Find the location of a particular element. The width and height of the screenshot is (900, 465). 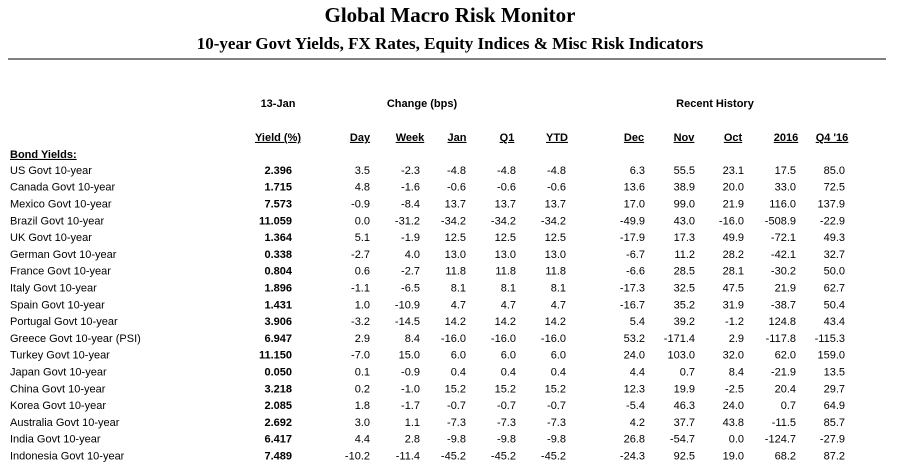

cell: 32.0 is located at coordinates (733, 356).